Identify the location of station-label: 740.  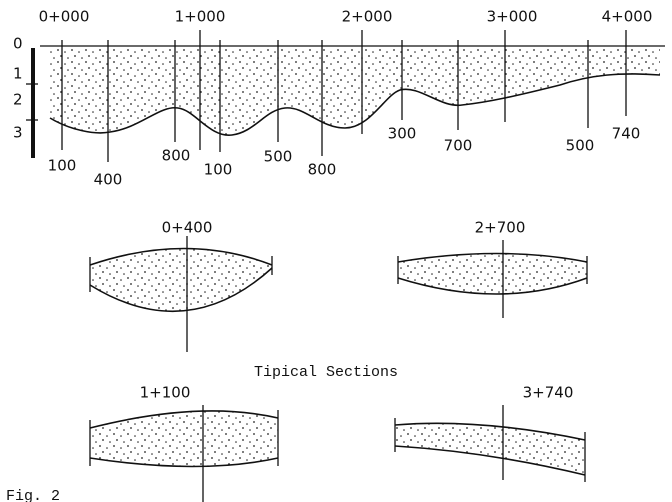
(626, 134).